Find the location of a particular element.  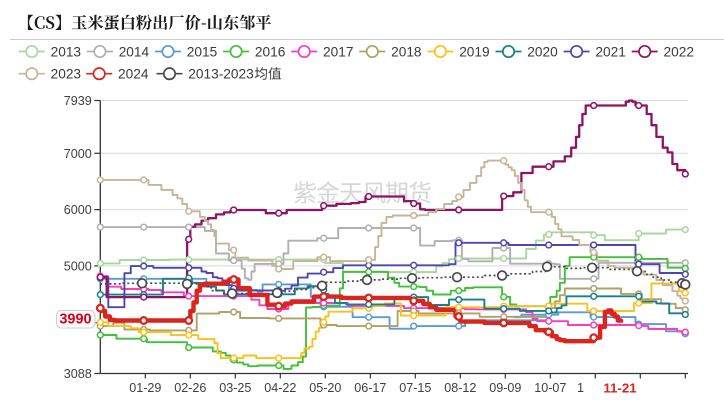

svg-text: 2016 is located at coordinates (270, 51).